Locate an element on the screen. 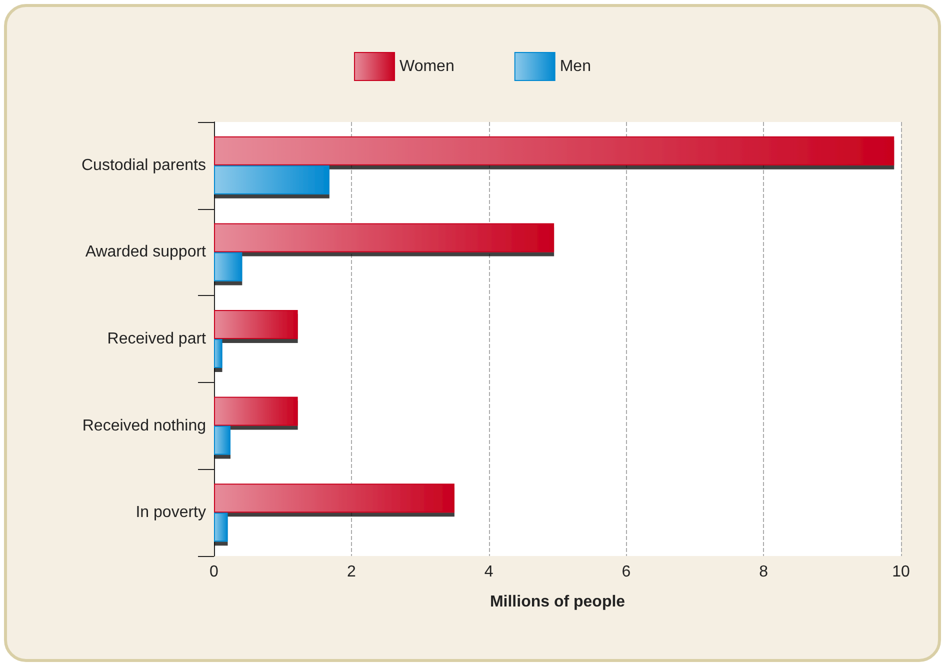  x-tick-label: 0 is located at coordinates (214, 572).